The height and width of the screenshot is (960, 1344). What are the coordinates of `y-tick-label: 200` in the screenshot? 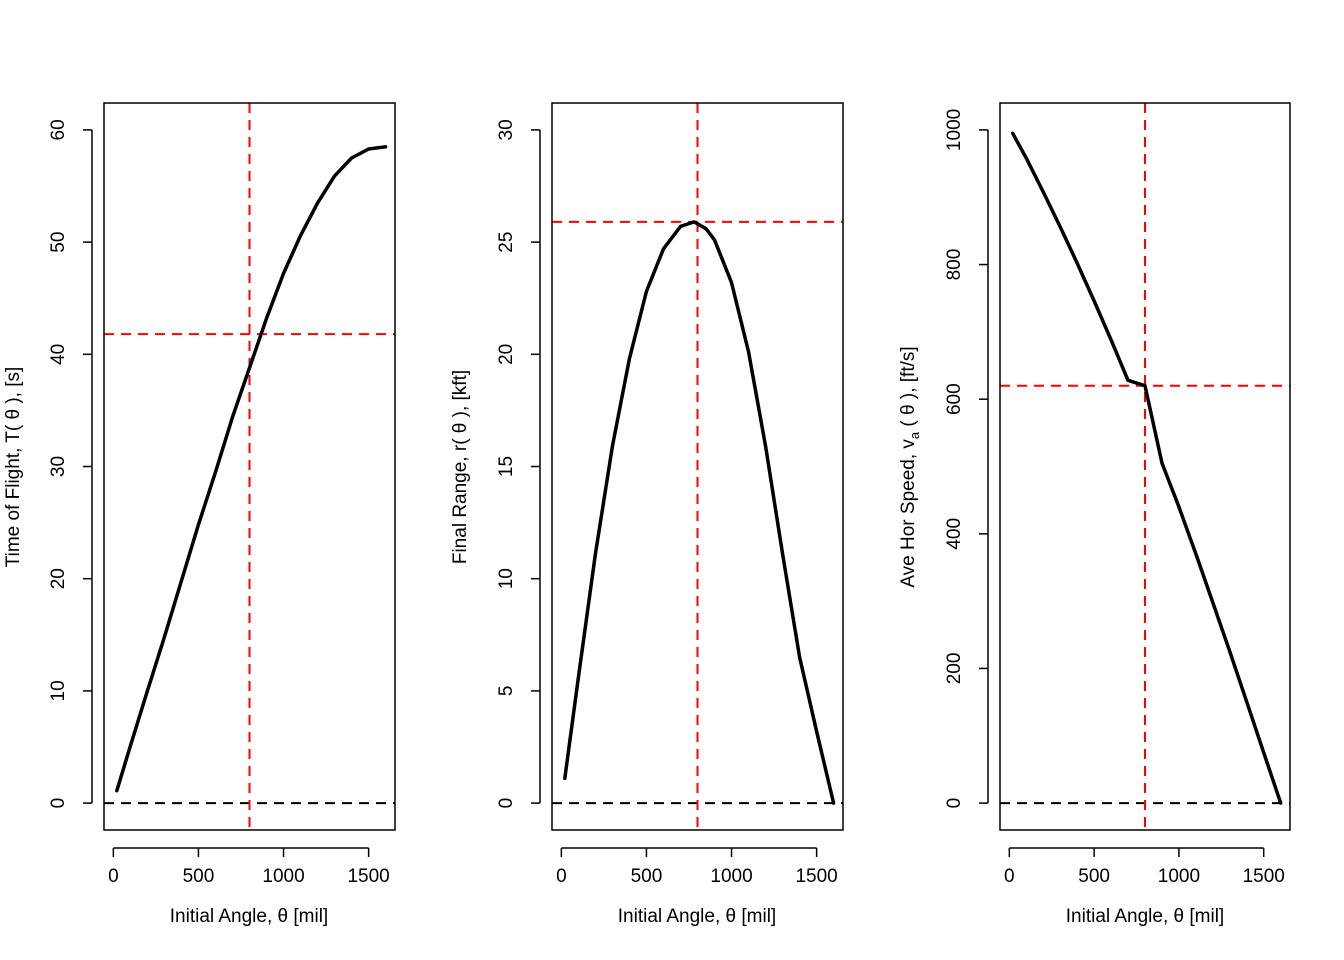 It's located at (954, 669).